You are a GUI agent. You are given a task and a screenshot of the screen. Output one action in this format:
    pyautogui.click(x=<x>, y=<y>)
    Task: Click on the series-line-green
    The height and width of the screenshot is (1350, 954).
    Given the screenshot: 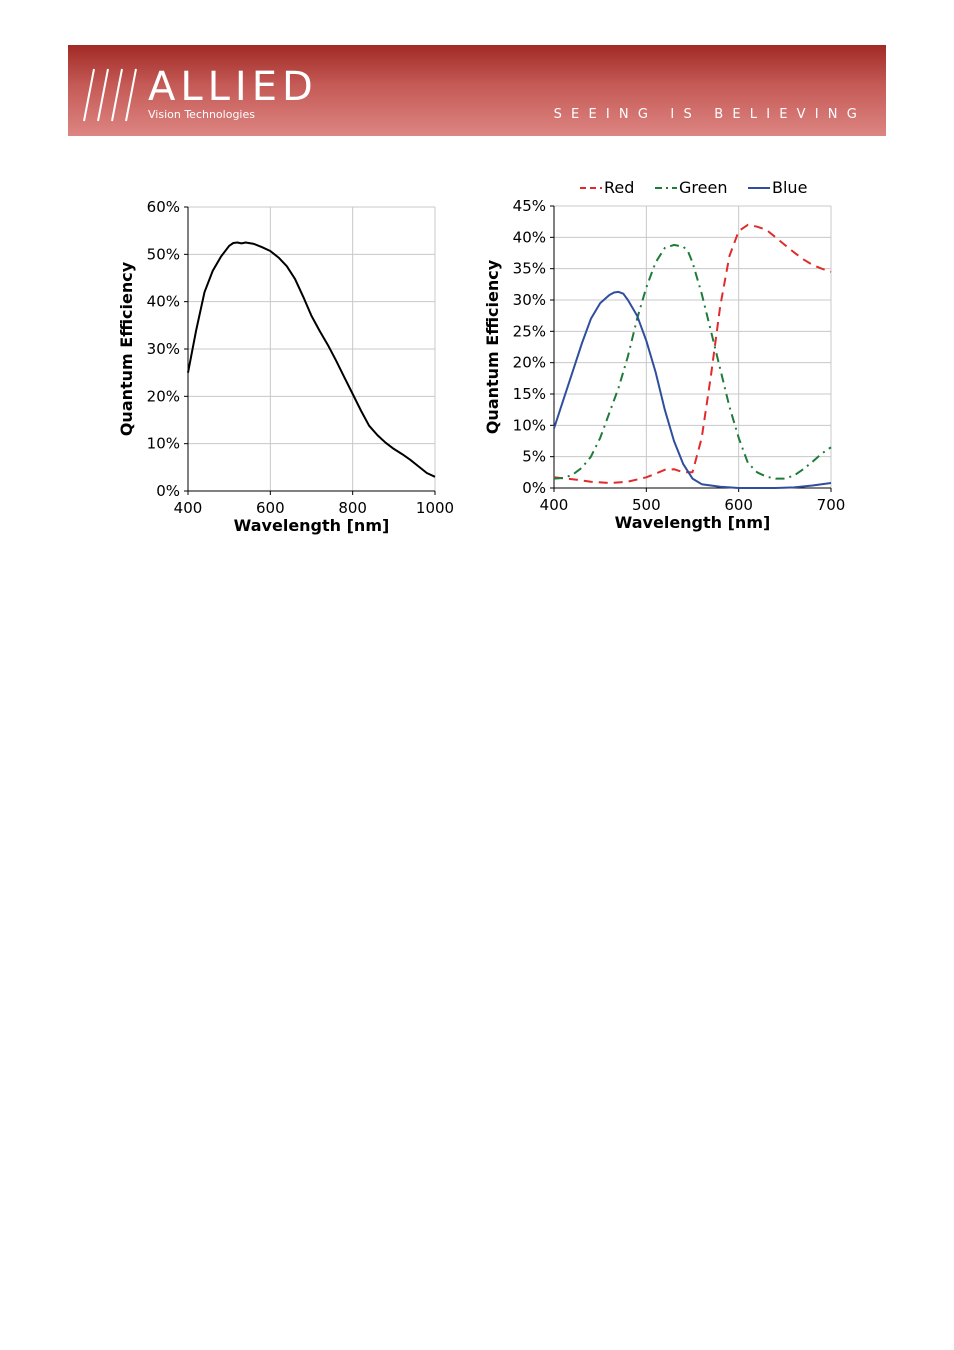 What is the action you would take?
    pyautogui.click(x=692, y=361)
    